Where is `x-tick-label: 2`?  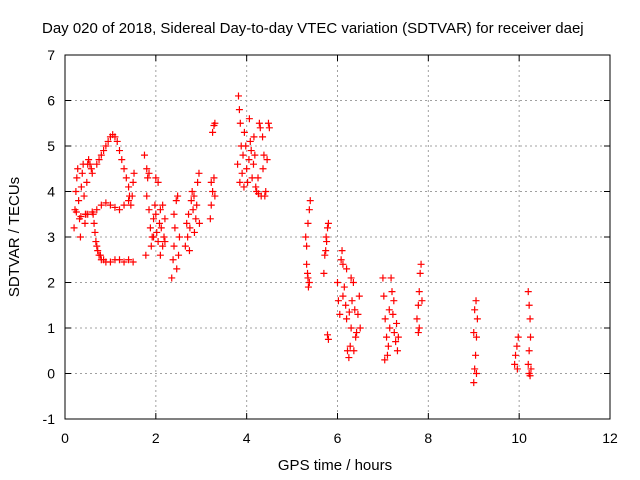 x-tick-label: 2 is located at coordinates (156, 438).